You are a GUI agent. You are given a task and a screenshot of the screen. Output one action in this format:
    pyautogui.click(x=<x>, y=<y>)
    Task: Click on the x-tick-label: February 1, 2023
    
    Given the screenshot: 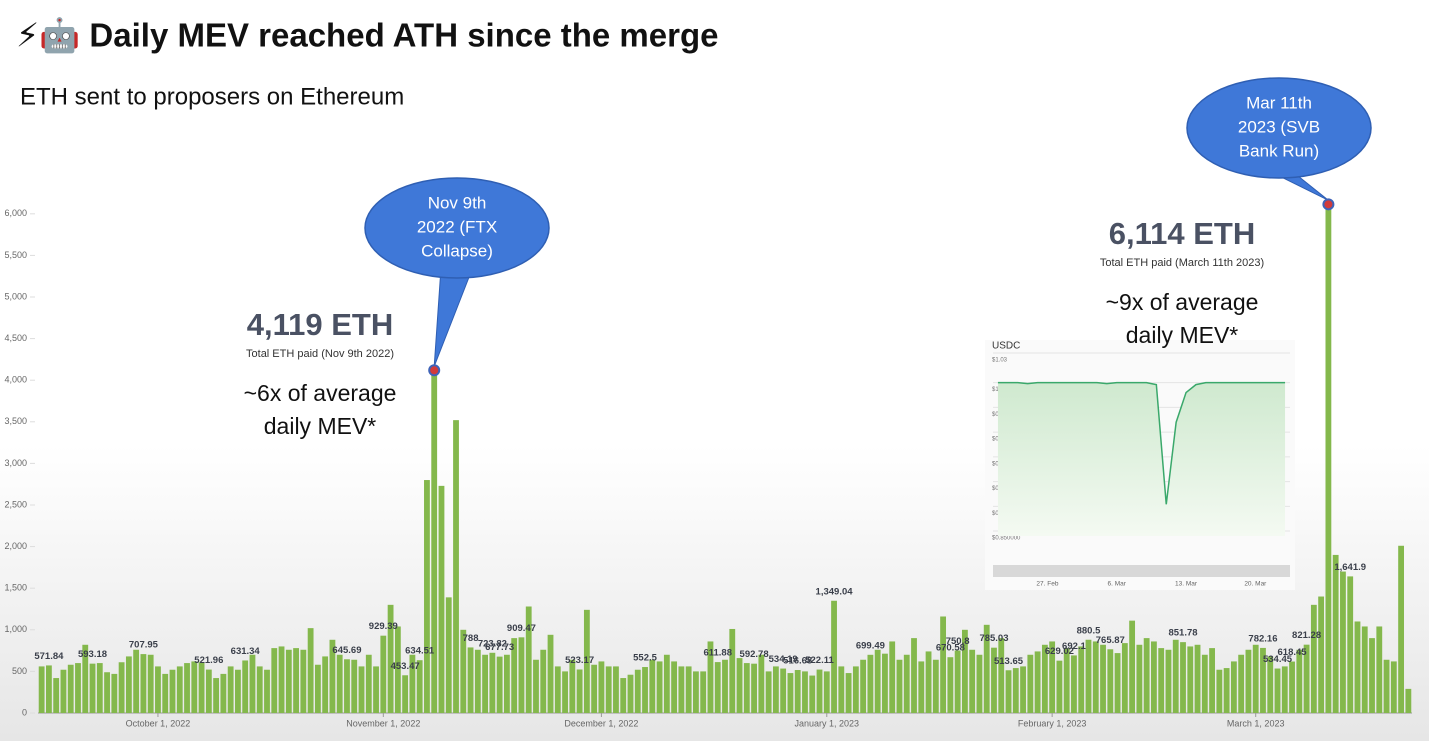 What is the action you would take?
    pyautogui.click(x=1052, y=723)
    